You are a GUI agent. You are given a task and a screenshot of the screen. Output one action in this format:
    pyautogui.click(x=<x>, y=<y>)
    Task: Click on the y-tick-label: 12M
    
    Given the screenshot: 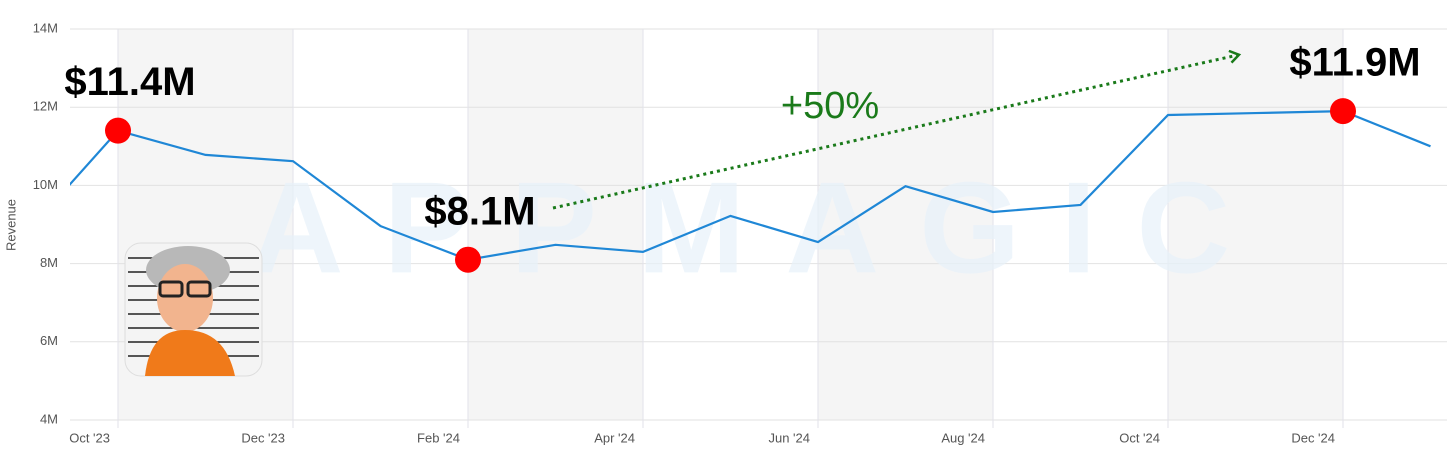 What is the action you would take?
    pyautogui.click(x=45, y=106)
    